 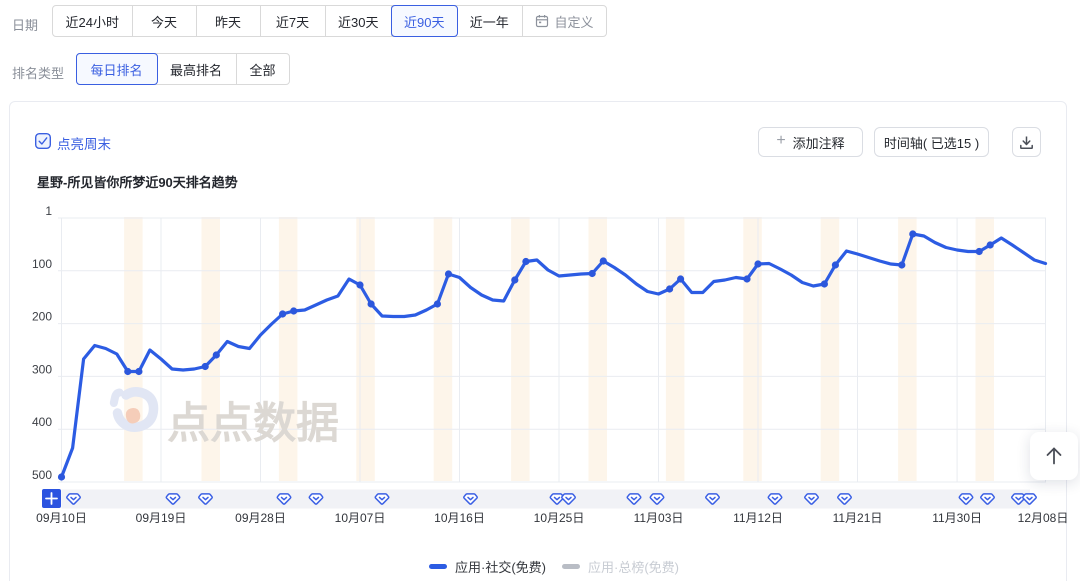 I want to click on svg-text: 09月28日, so click(x=260, y=518).